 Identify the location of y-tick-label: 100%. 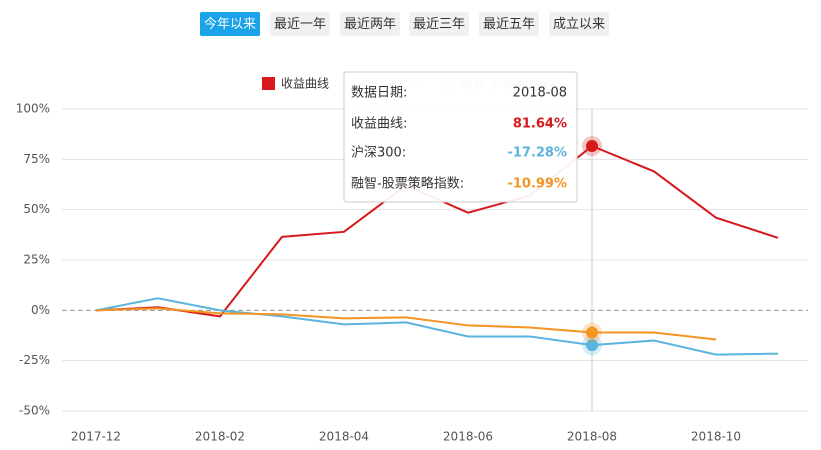
(33, 109).